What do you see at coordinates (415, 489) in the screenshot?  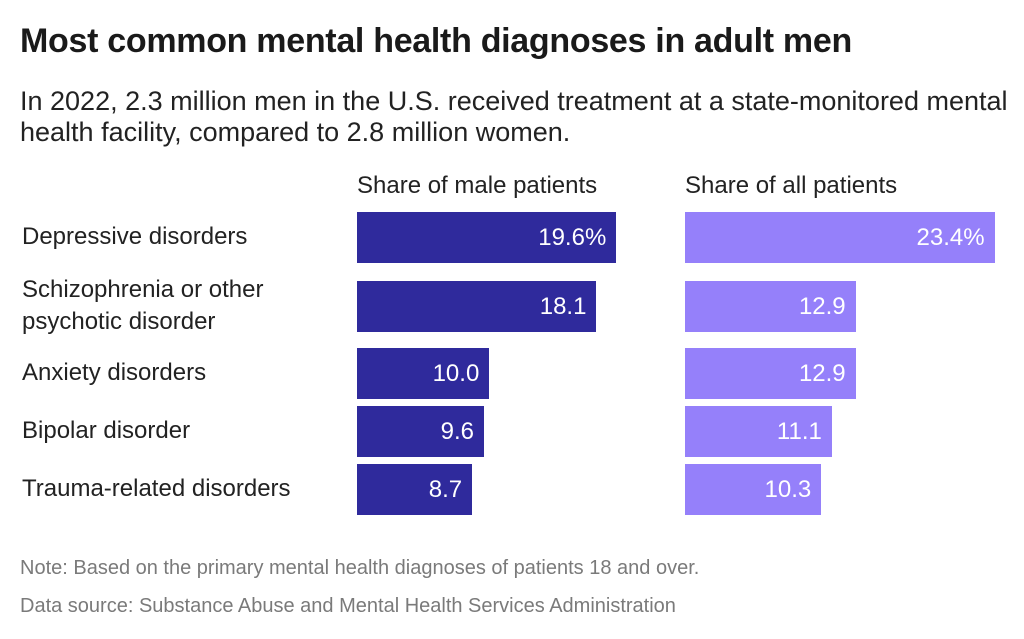 I see `bar: 8.7` at bounding box center [415, 489].